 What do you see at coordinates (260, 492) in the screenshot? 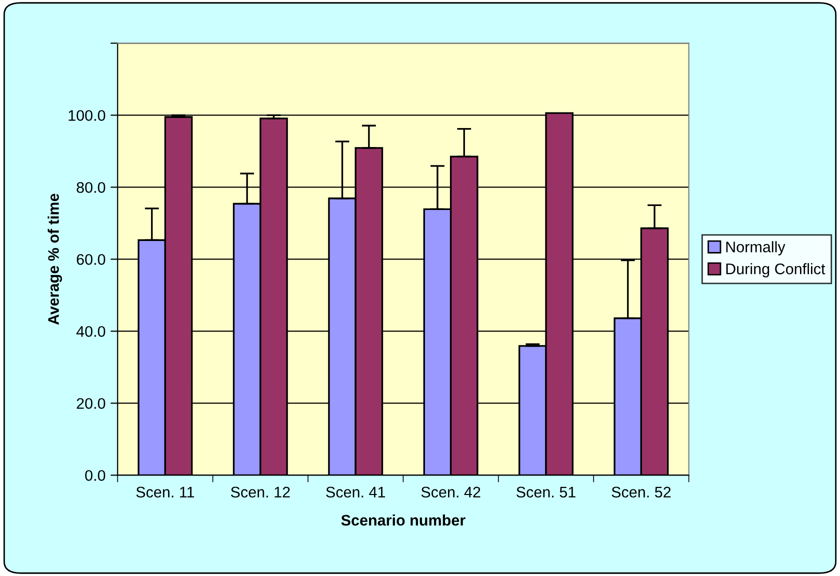
I see `x-tick-label: Scen. 12` at bounding box center [260, 492].